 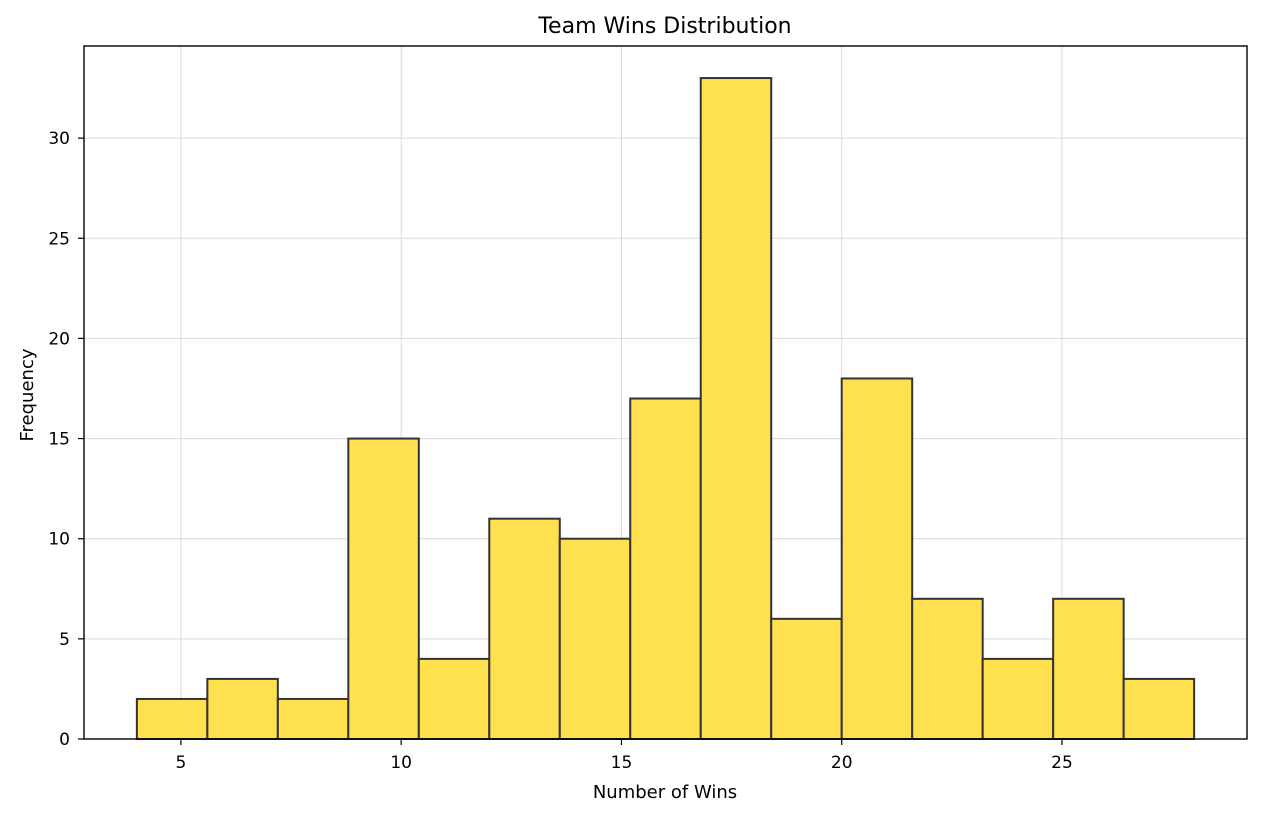 What do you see at coordinates (401, 763) in the screenshot?
I see `x-tick-label-1: 10` at bounding box center [401, 763].